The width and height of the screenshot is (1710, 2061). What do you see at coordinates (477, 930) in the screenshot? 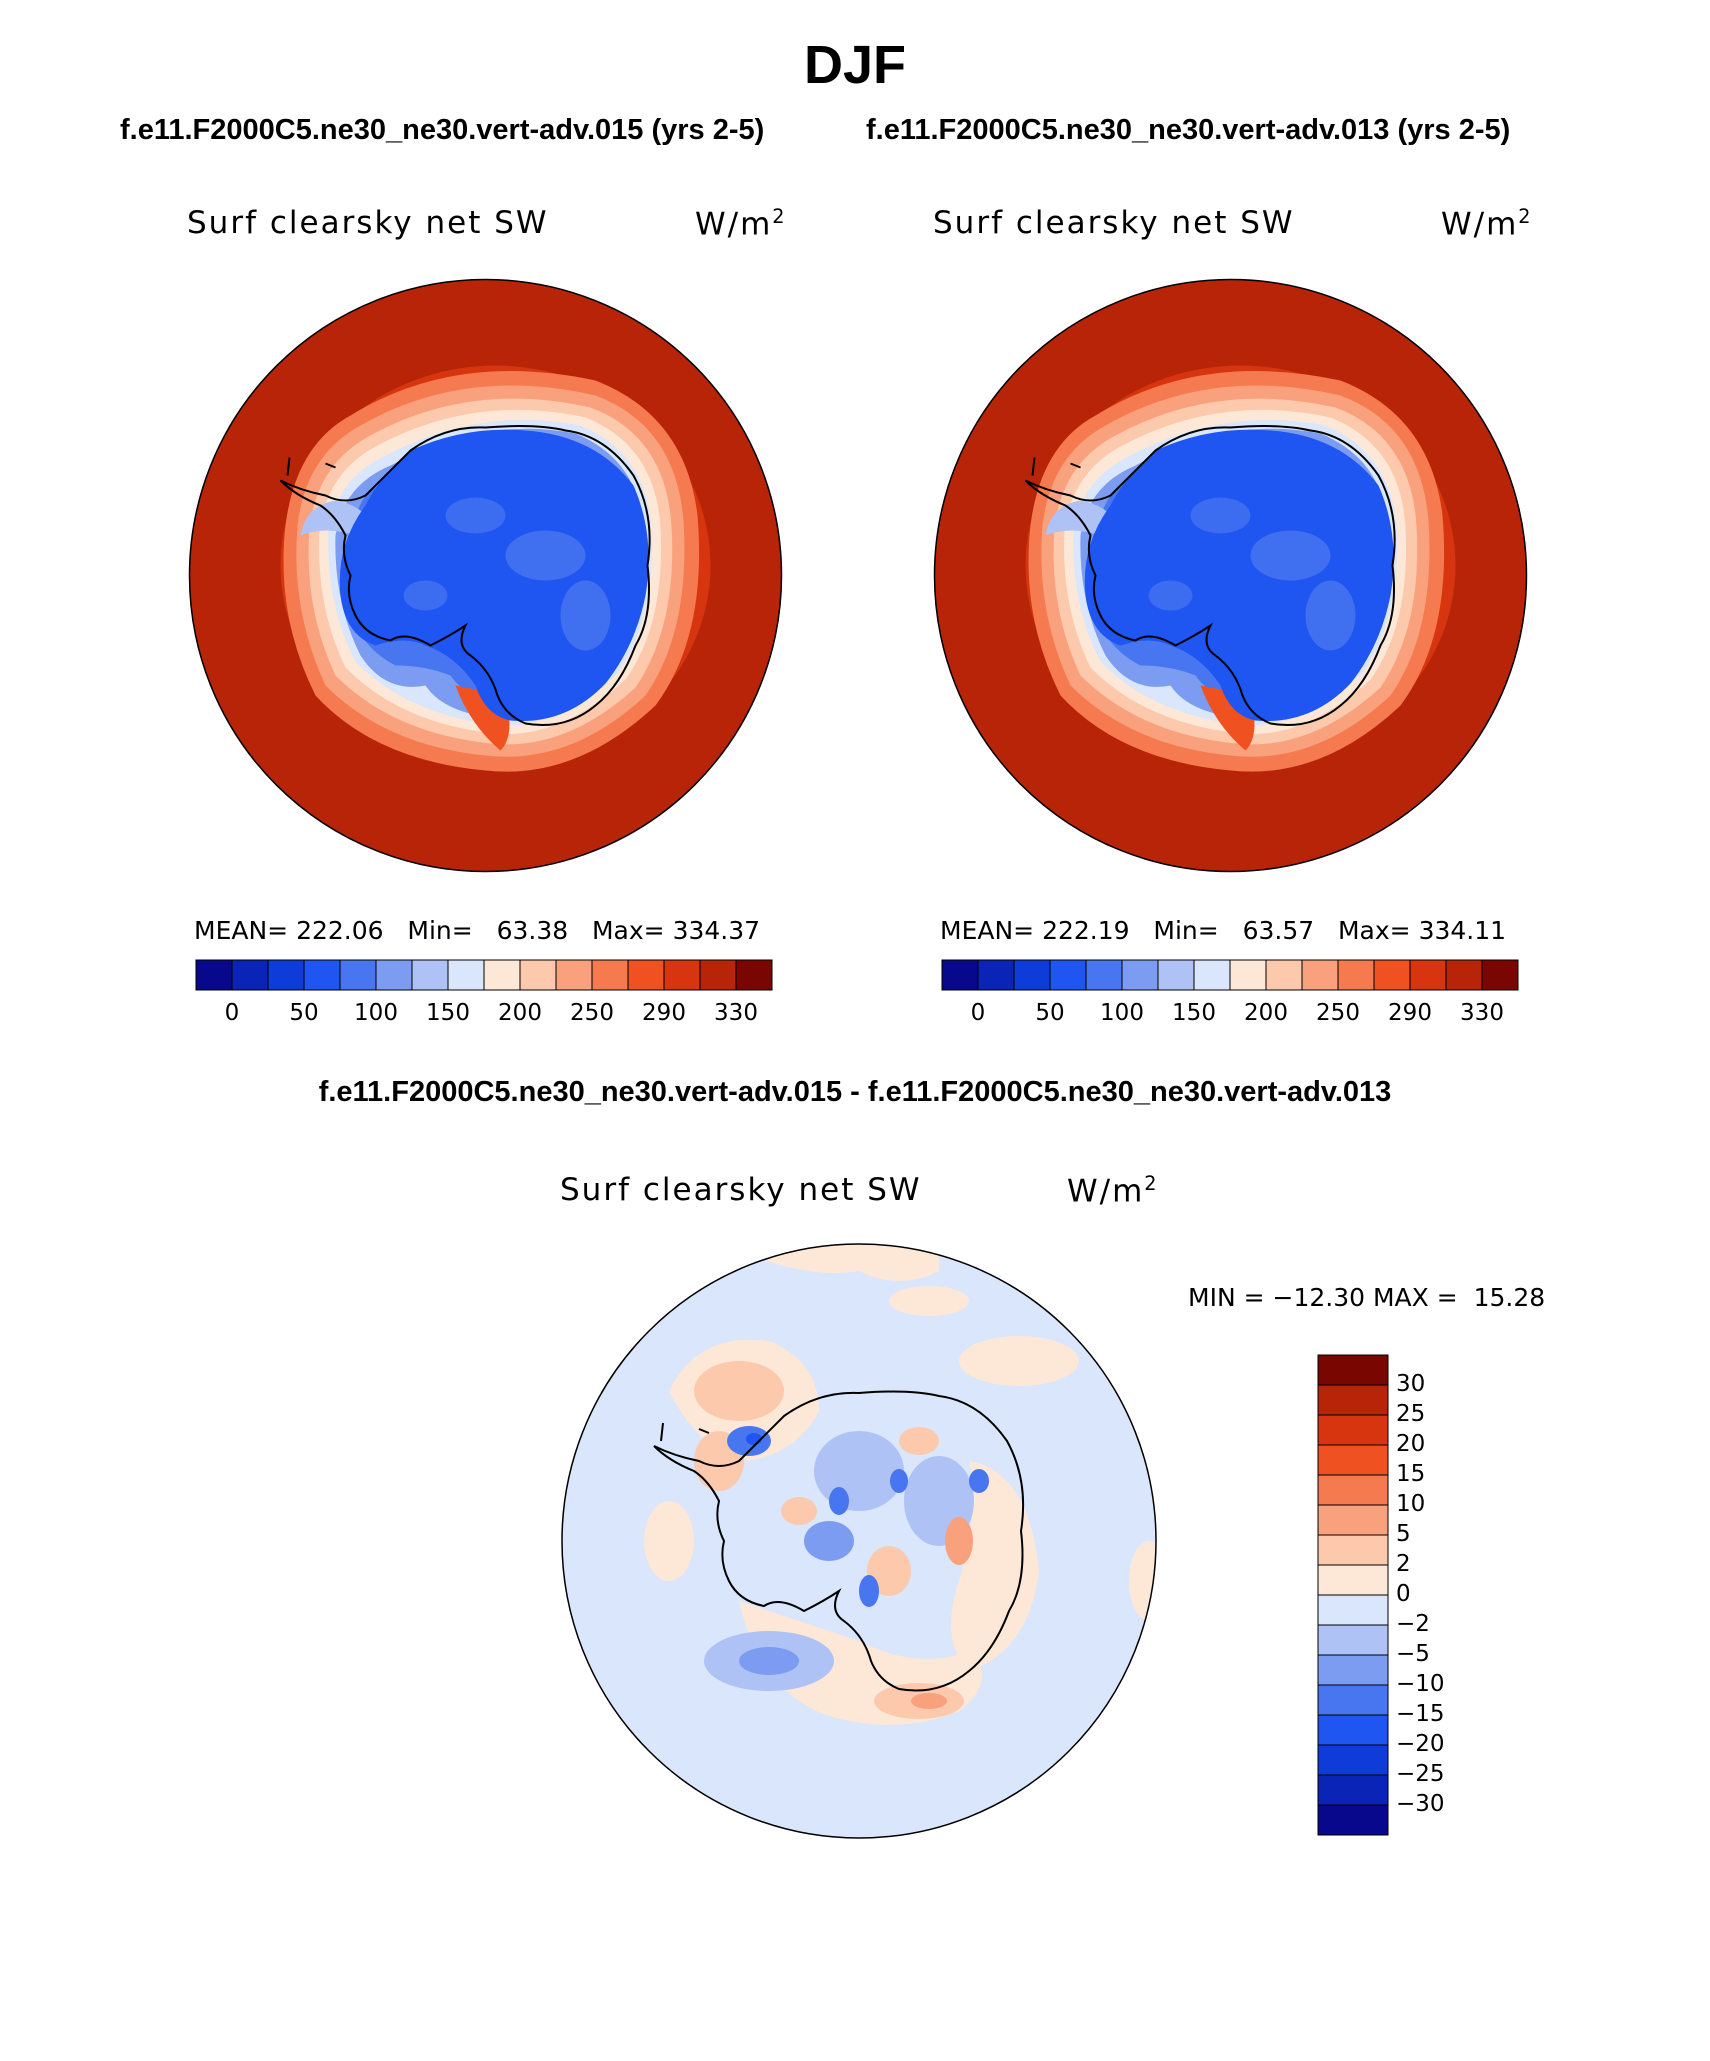
I see `panel1-stats: MEAN= 222.06 Min= 63.38 Max= 334.37` at bounding box center [477, 930].